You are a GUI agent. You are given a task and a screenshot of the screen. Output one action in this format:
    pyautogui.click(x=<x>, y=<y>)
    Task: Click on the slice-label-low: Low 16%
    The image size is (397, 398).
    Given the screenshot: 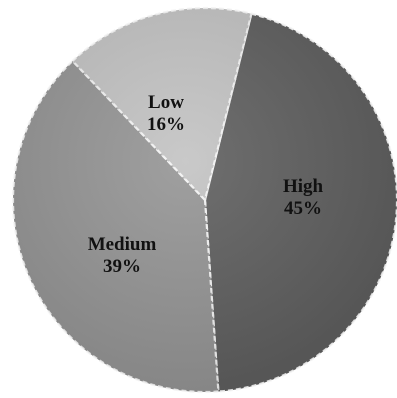 What is the action you would take?
    pyautogui.click(x=166, y=113)
    